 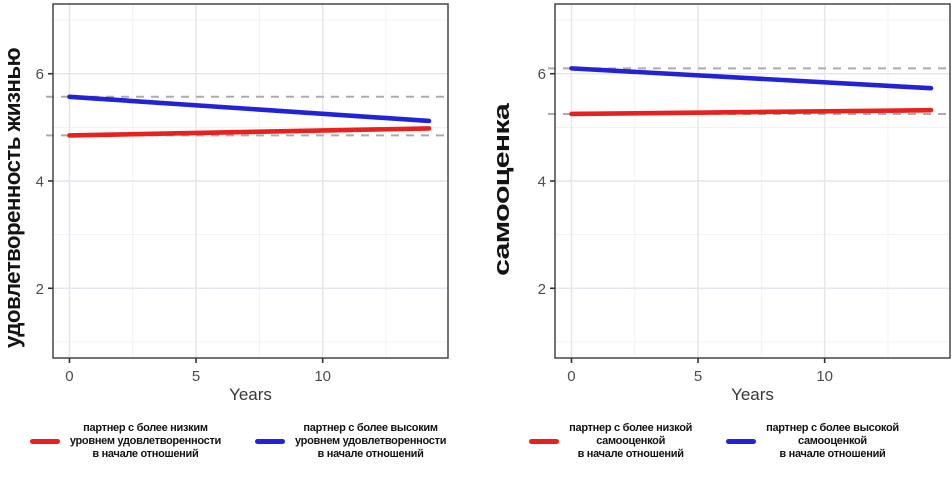 What do you see at coordinates (12, 198) in the screenshot?
I see `y-axis-title: удовлетворенность жизнью` at bounding box center [12, 198].